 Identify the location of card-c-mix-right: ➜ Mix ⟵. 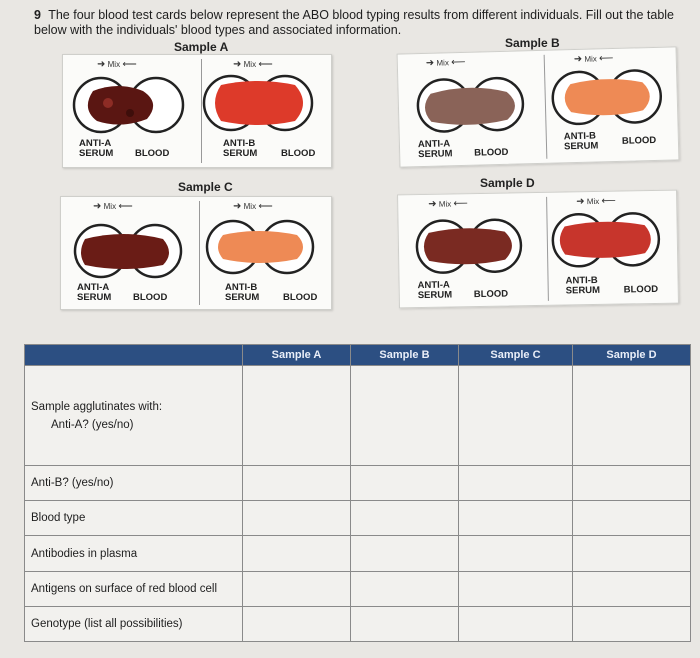
(253, 206).